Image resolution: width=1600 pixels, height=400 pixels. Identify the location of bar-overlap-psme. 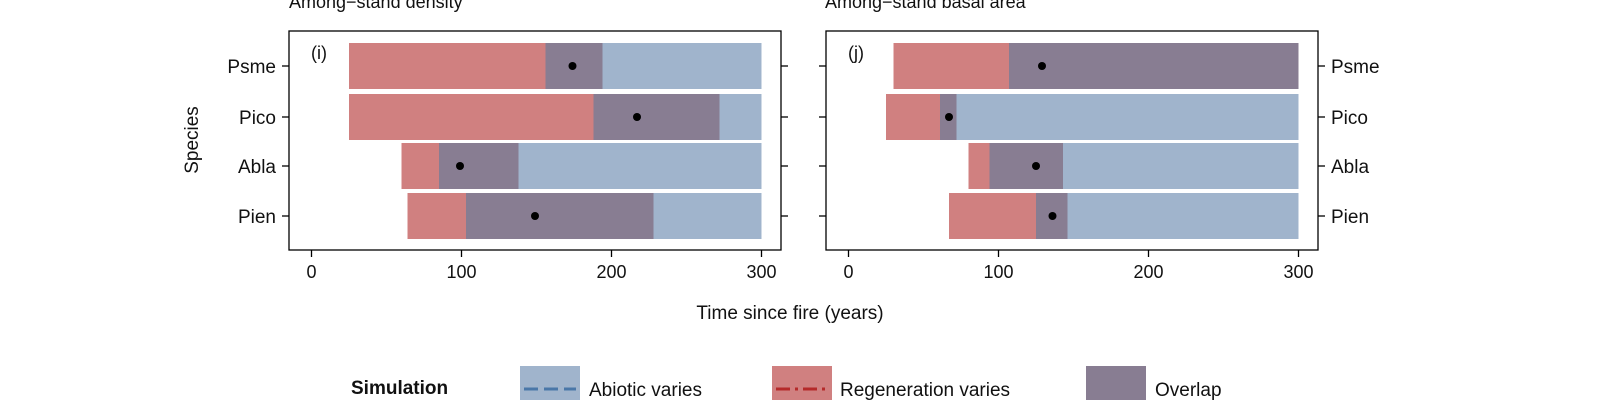
(1154, 66).